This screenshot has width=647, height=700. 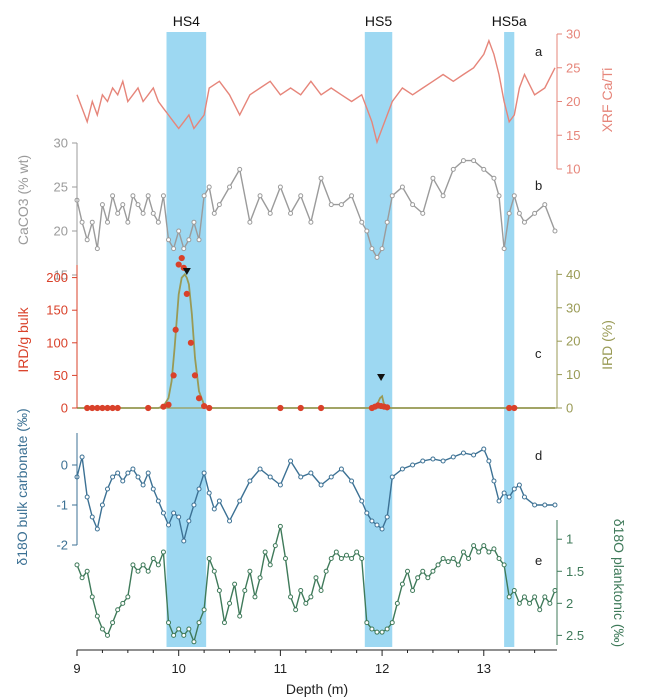 What do you see at coordinates (569, 603) in the screenshot?
I see `axis-e-right-tick-label-2: 2` at bounding box center [569, 603].